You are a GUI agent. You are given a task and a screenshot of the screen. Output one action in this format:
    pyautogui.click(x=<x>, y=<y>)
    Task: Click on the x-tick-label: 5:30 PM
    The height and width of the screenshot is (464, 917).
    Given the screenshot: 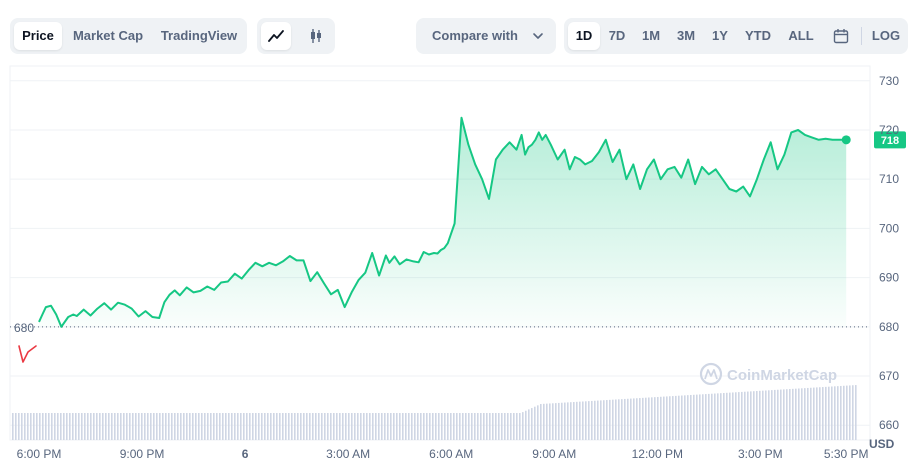 What is the action you would take?
    pyautogui.click(x=846, y=454)
    